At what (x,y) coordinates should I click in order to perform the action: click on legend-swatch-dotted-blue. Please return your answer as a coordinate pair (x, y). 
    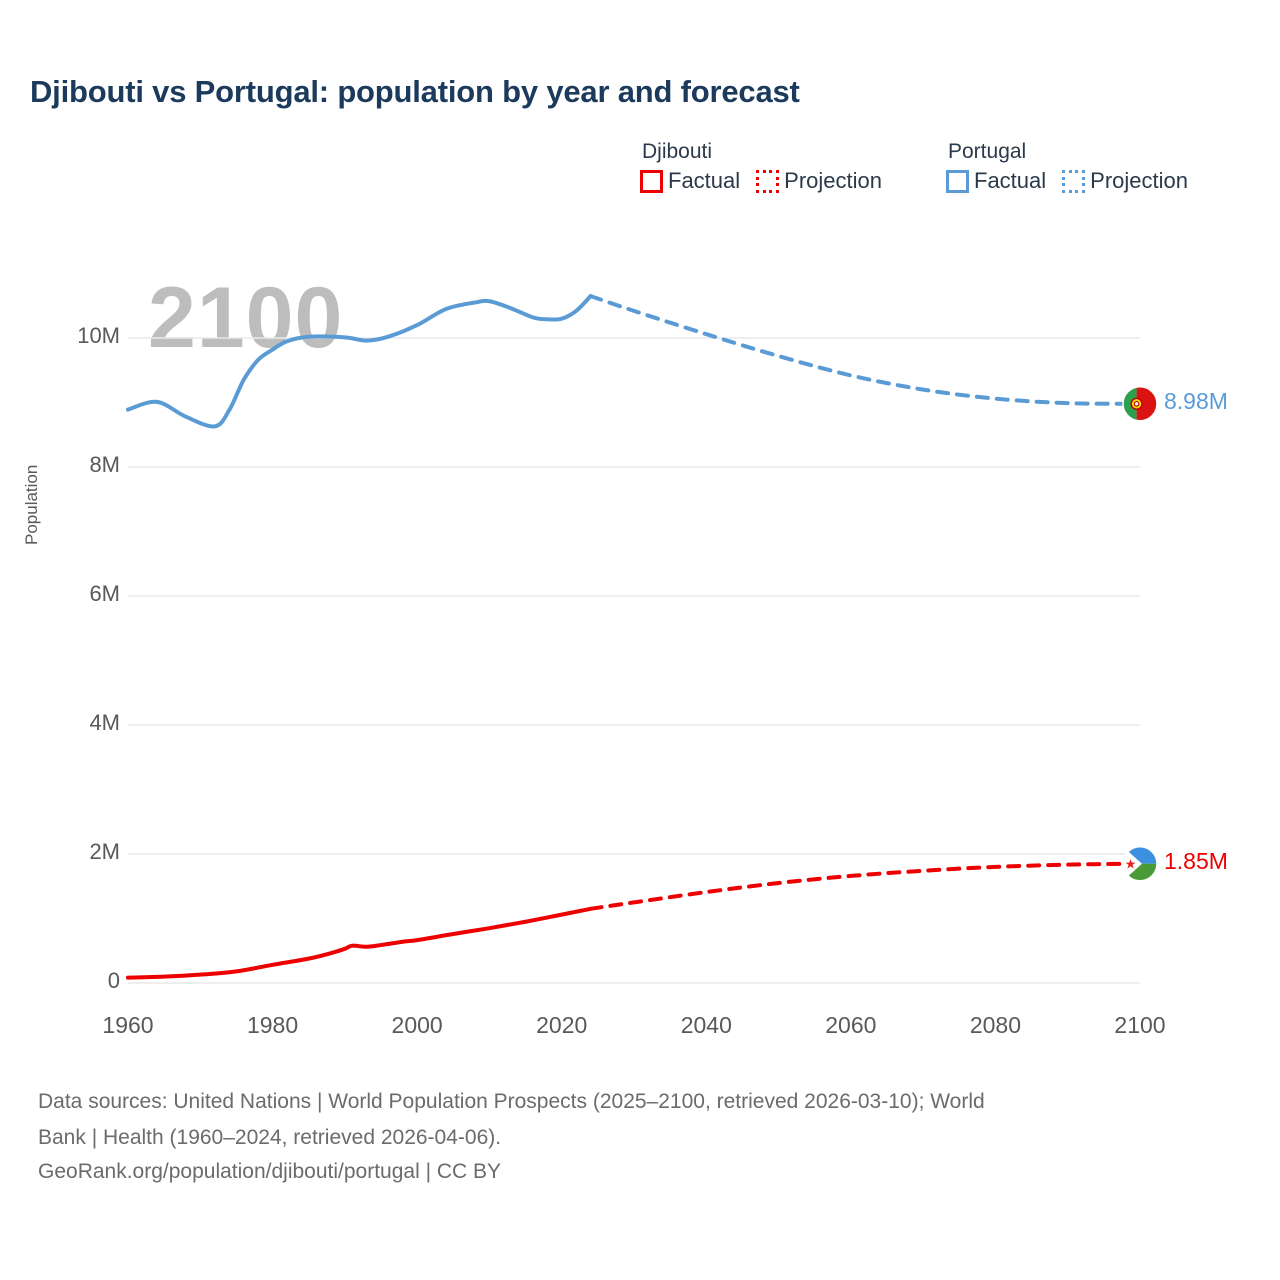
    Looking at the image, I should click on (1074, 181).